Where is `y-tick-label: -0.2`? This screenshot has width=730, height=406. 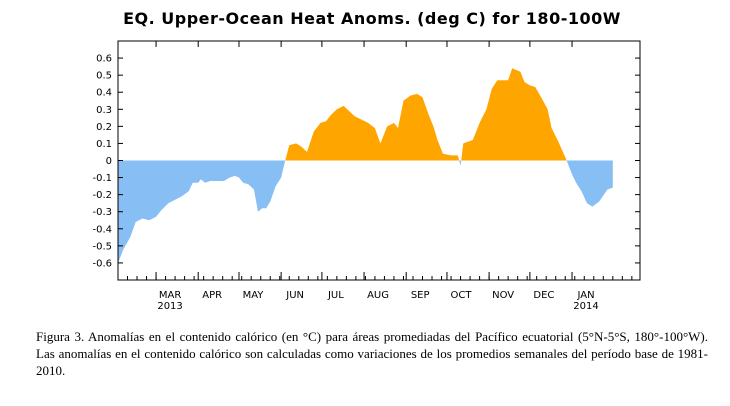 y-tick-label: -0.2 is located at coordinates (102, 195).